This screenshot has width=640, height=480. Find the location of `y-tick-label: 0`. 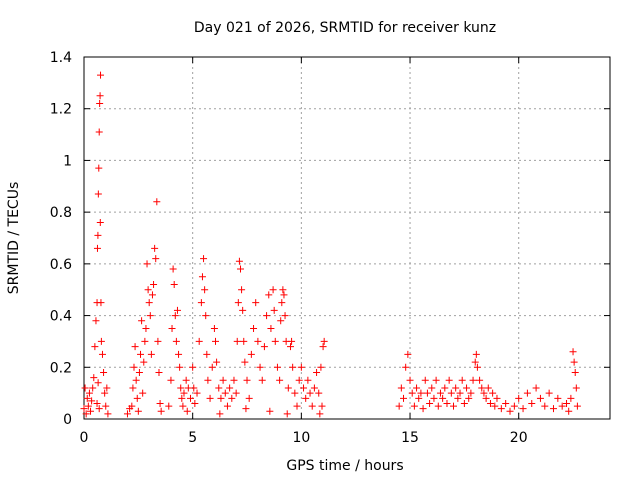

y-tick-label: 0 is located at coordinates (67, 420).